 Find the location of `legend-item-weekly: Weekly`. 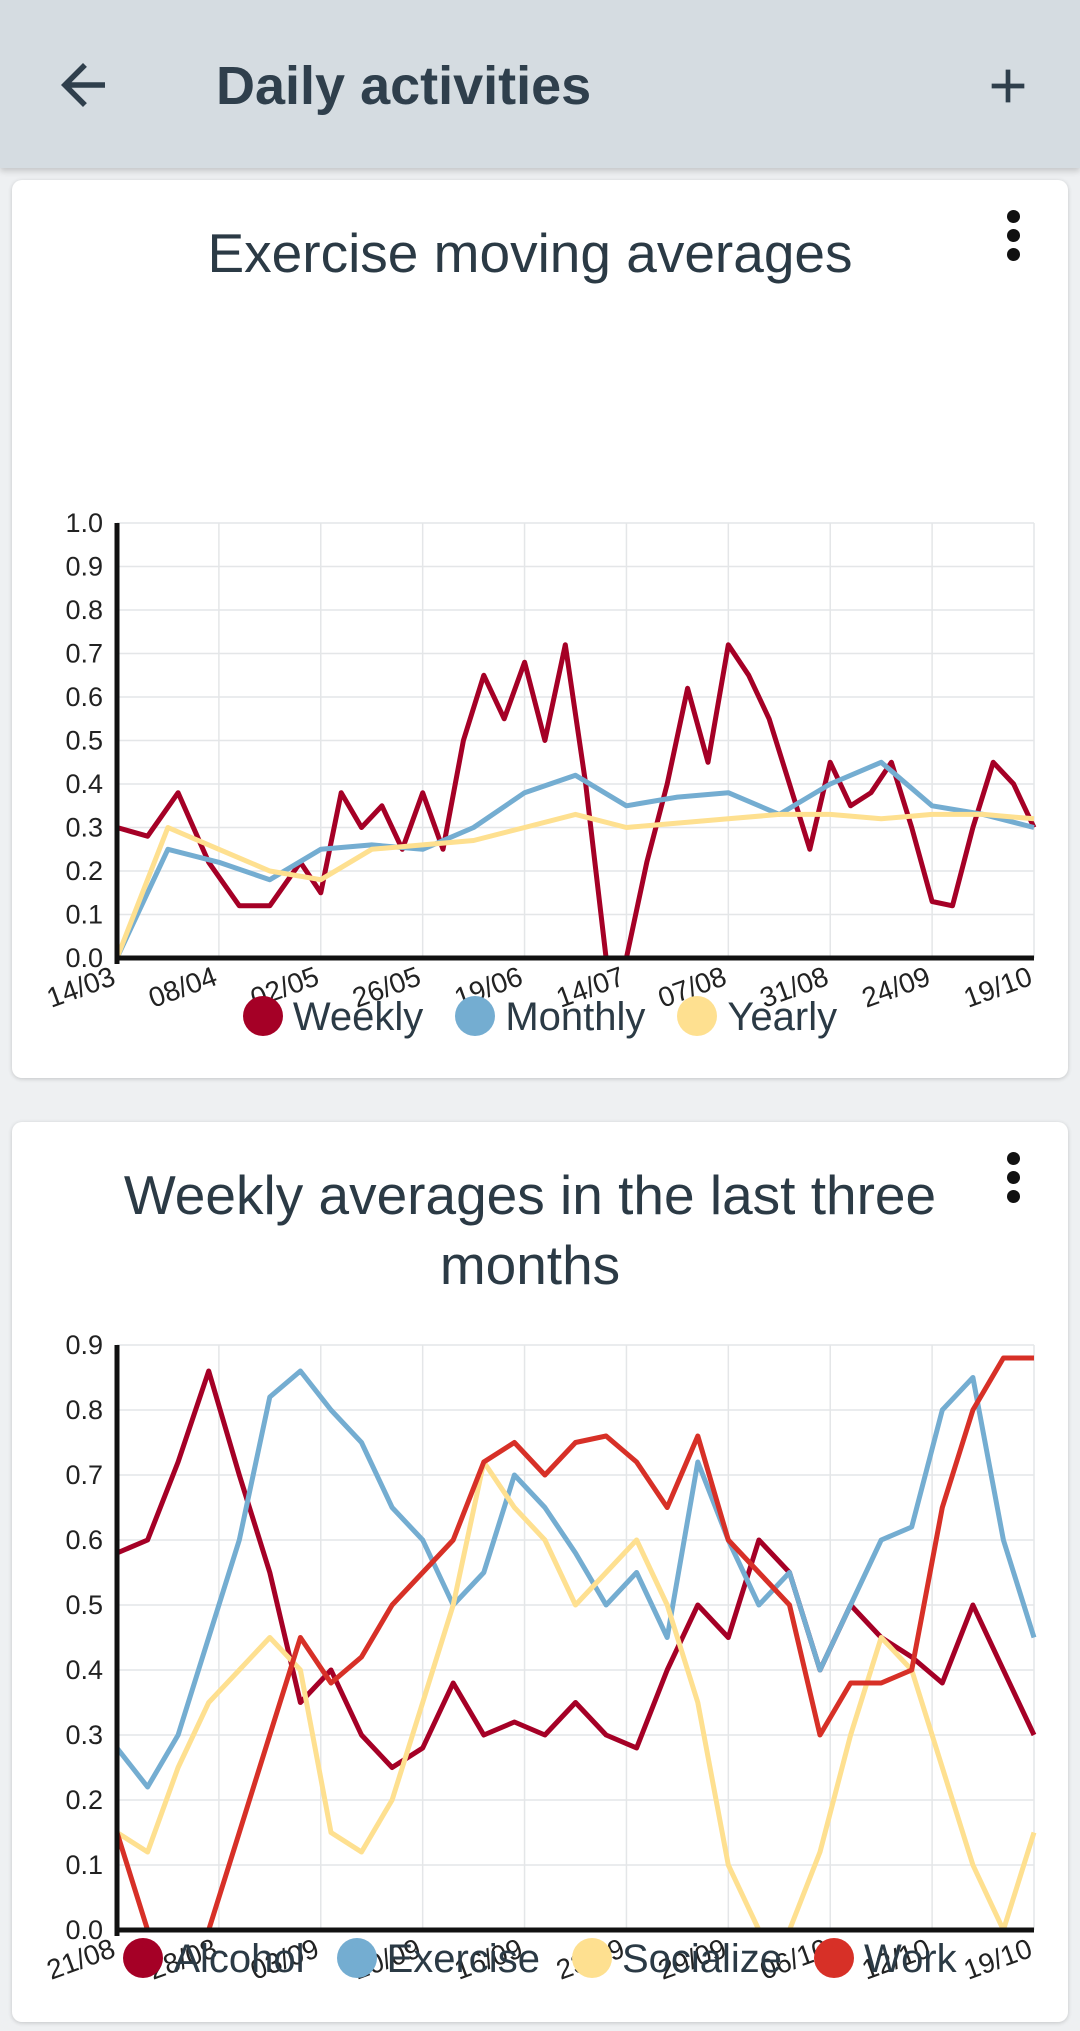

legend-item-weekly: Weekly is located at coordinates (333, 1017).